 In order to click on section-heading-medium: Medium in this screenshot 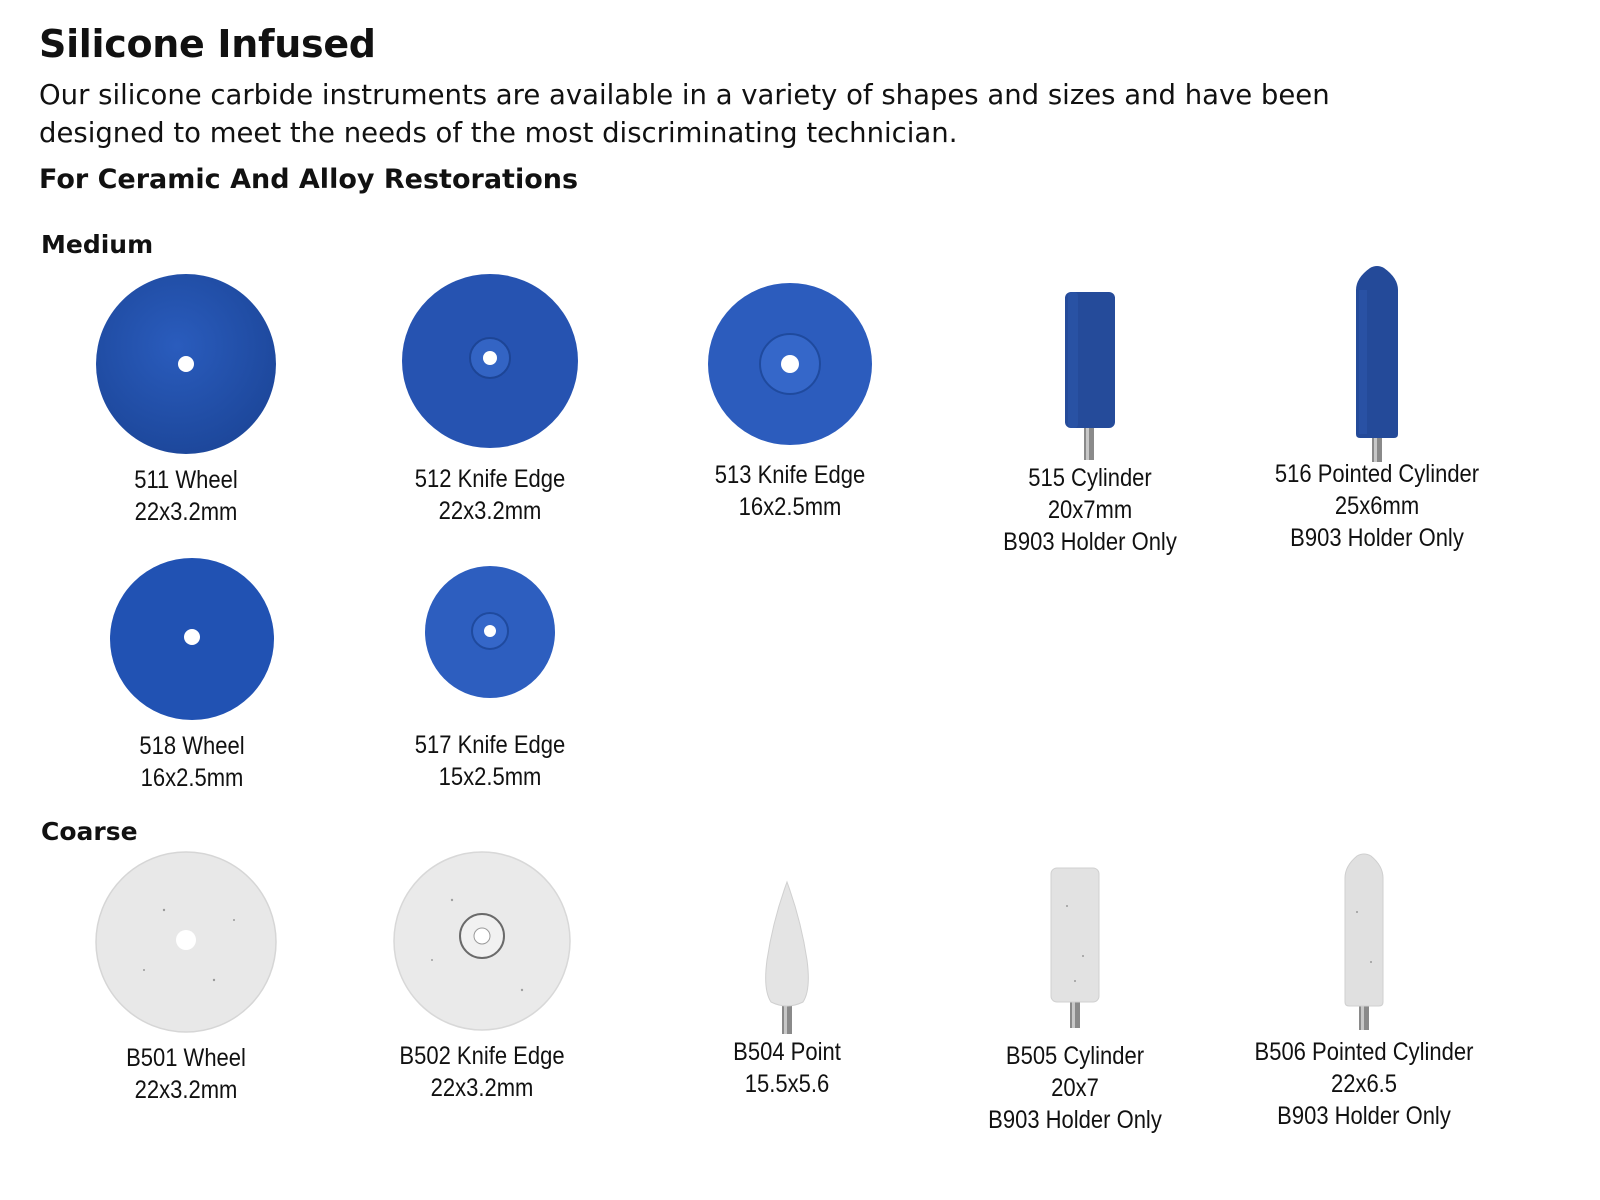, I will do `click(97, 244)`.